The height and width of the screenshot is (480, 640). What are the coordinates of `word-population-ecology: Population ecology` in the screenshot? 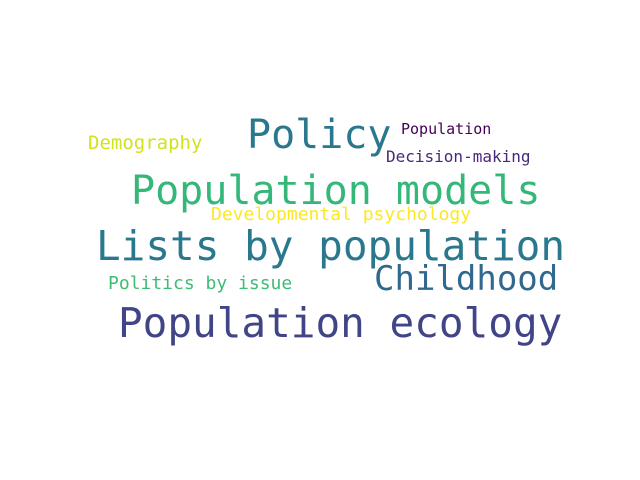 It's located at (340, 323).